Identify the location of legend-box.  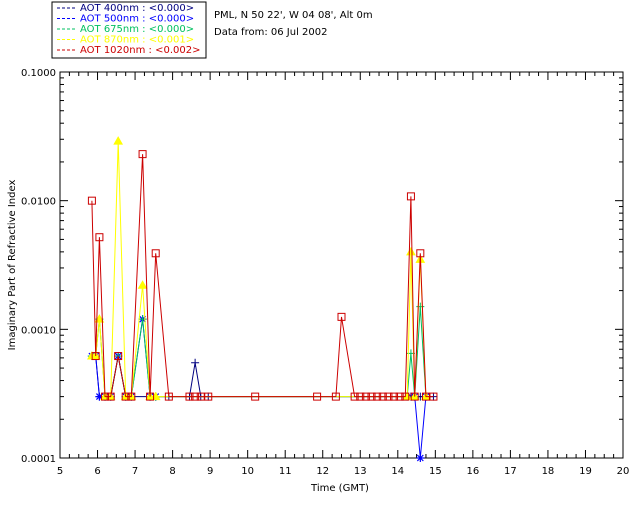
(129, 30).